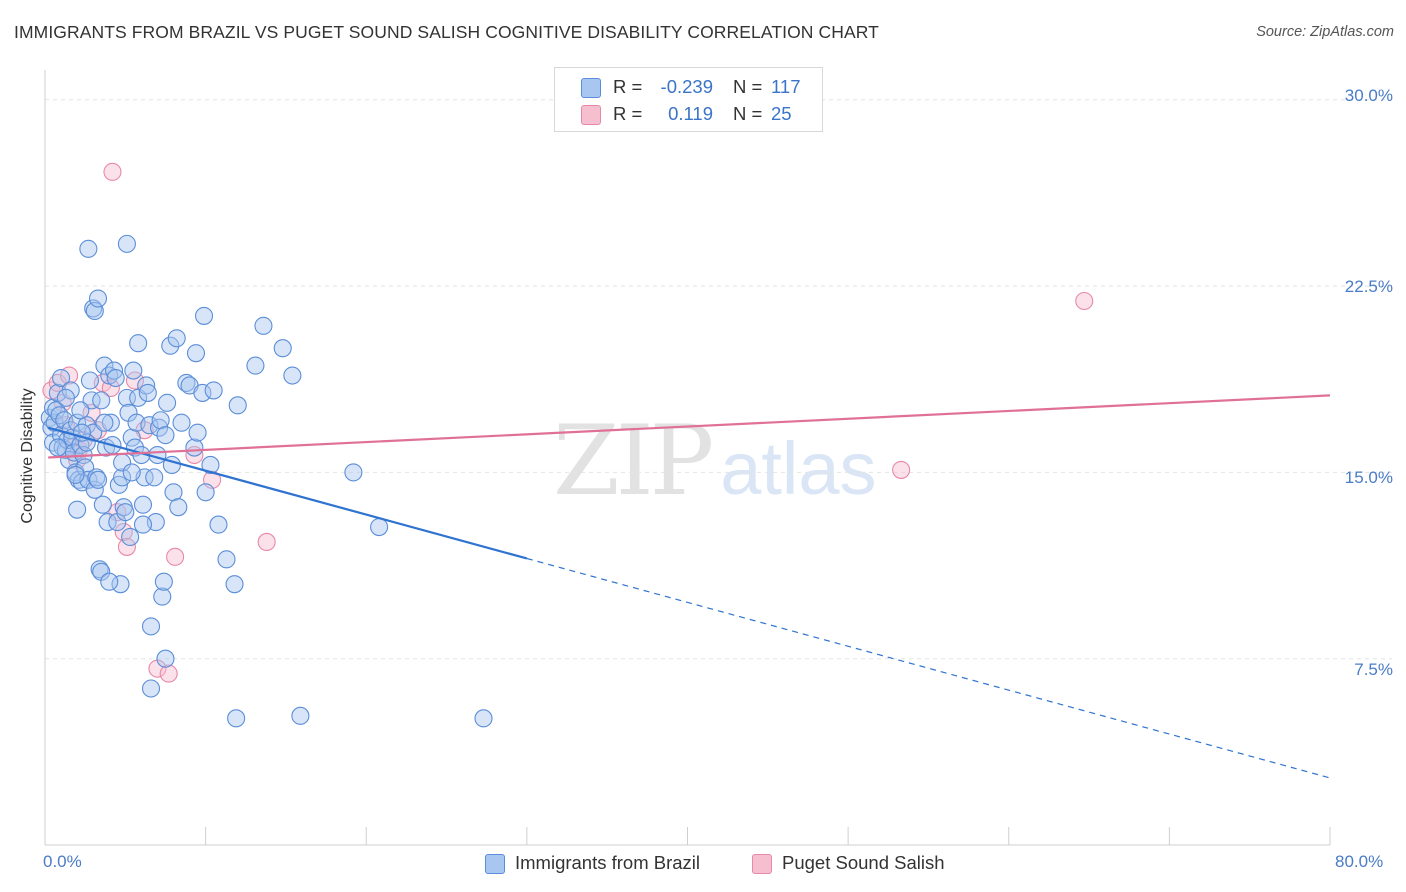 The width and height of the screenshot is (1406, 892). What do you see at coordinates (781, 113) in the screenshot?
I see `legend-n-value: 25` at bounding box center [781, 113].